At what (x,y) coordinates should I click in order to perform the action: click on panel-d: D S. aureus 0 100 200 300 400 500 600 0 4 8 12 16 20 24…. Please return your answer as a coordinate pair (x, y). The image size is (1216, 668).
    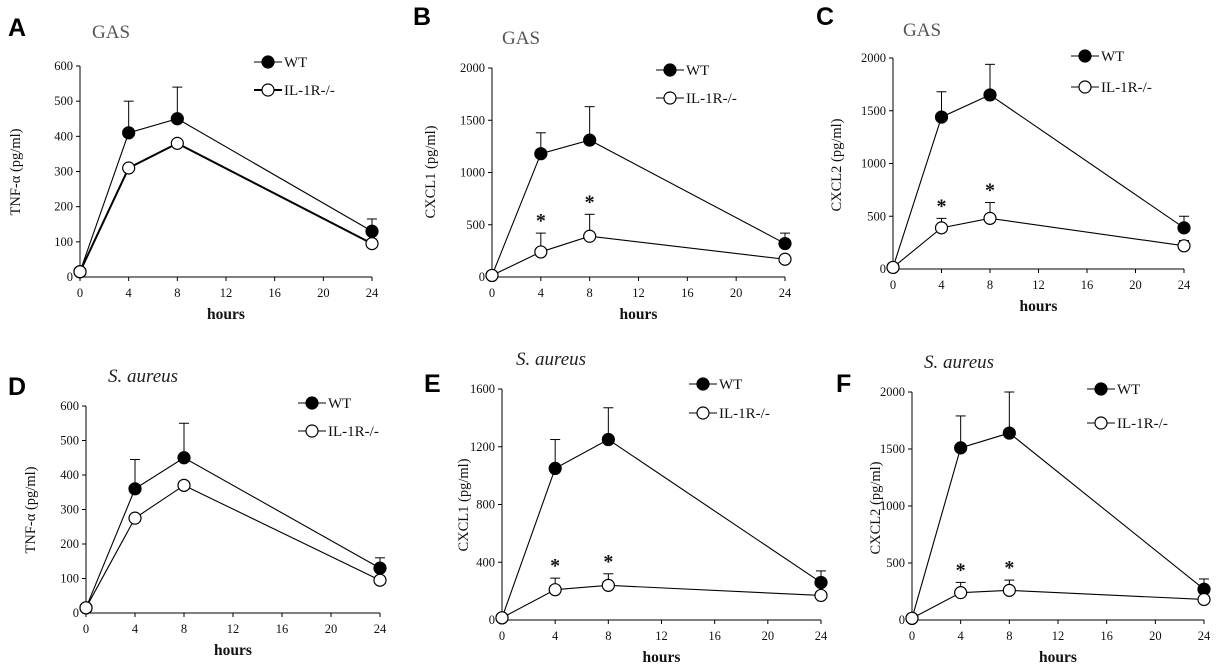
    Looking at the image, I should click on (197, 512).